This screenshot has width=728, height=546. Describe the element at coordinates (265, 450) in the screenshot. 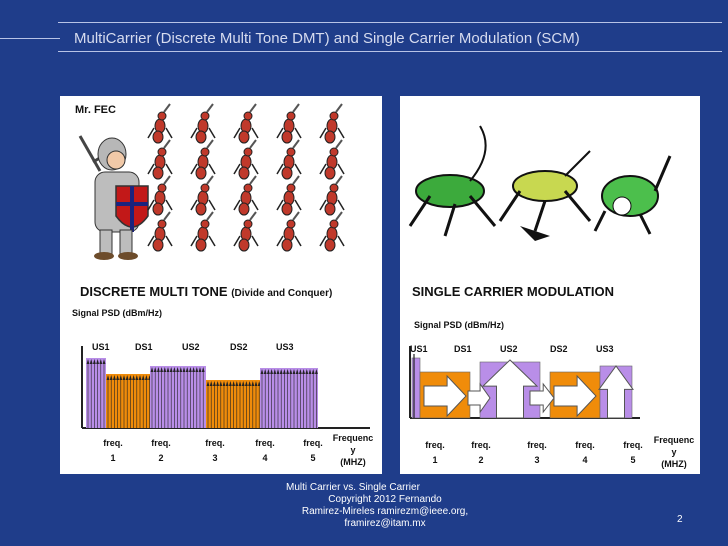

I see `dmt-freq-label-4: freq. 4` at that location.